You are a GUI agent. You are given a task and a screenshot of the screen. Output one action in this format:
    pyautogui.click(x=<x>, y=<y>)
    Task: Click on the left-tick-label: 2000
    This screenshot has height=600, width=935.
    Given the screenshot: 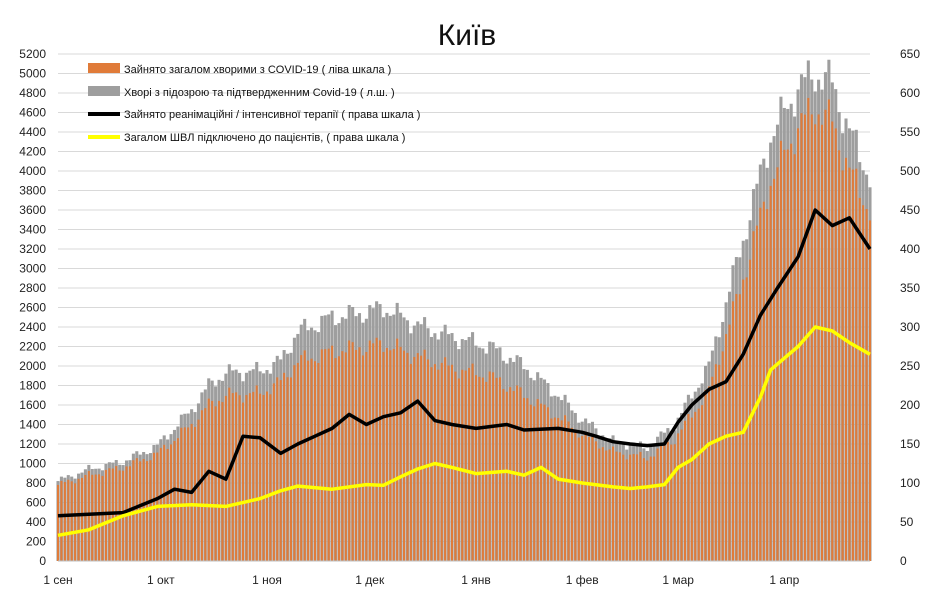 What is the action you would take?
    pyautogui.click(x=32, y=366)
    